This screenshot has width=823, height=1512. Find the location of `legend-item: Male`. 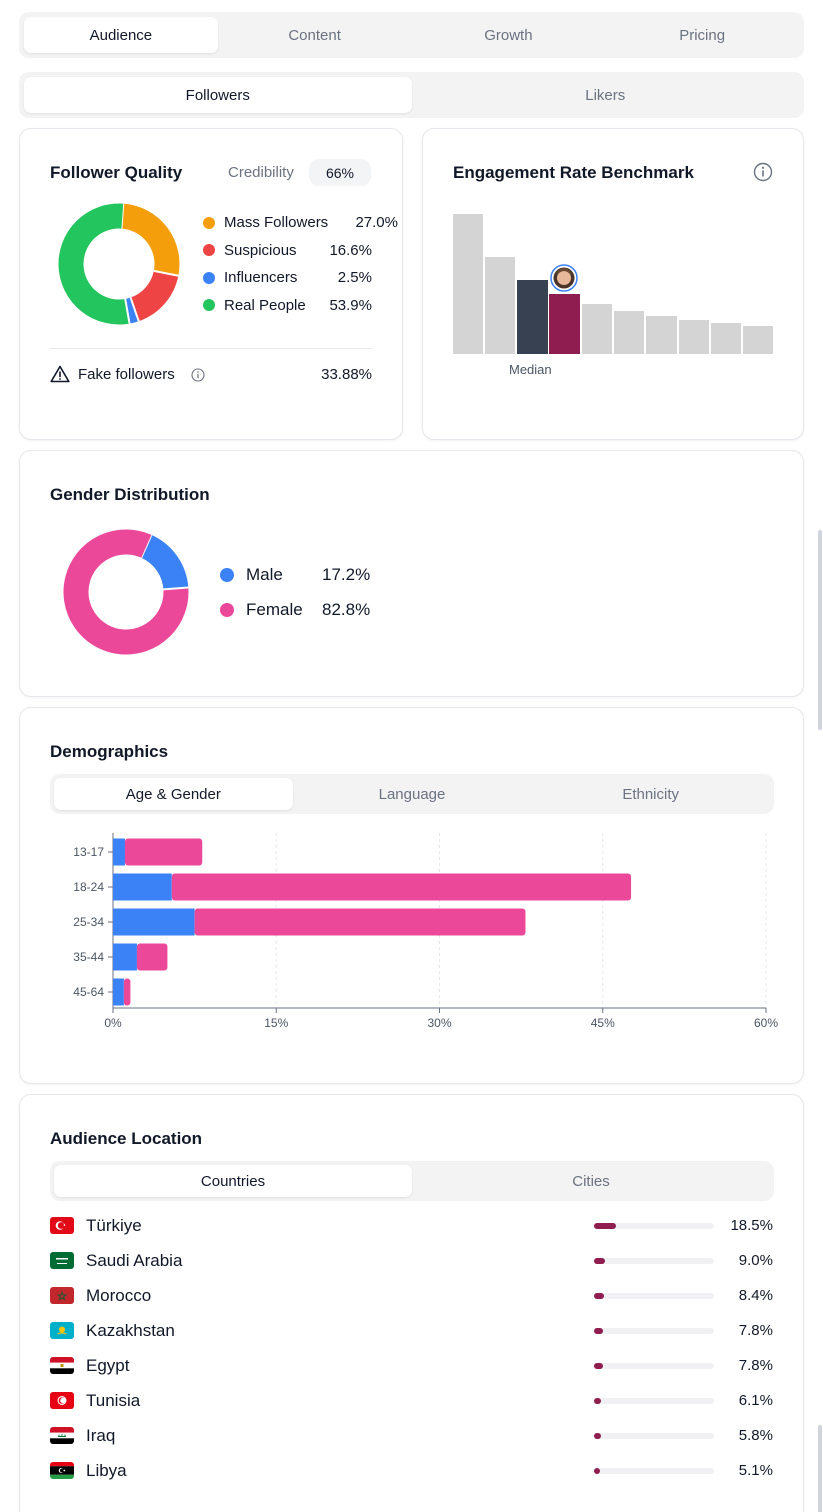

legend-item: Male is located at coordinates (251, 575).